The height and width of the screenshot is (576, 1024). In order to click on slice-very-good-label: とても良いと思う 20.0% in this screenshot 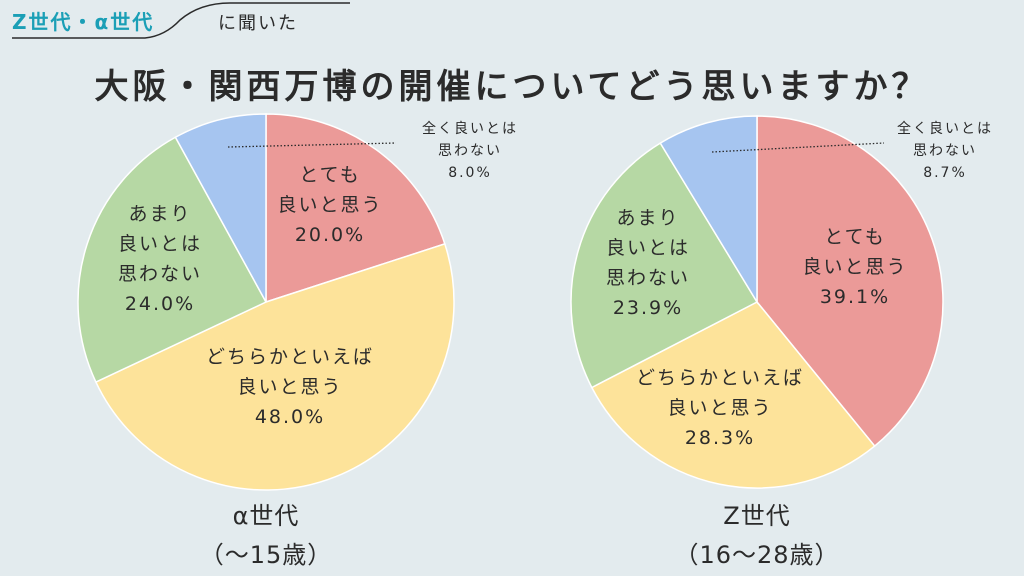, I will do `click(329, 205)`.